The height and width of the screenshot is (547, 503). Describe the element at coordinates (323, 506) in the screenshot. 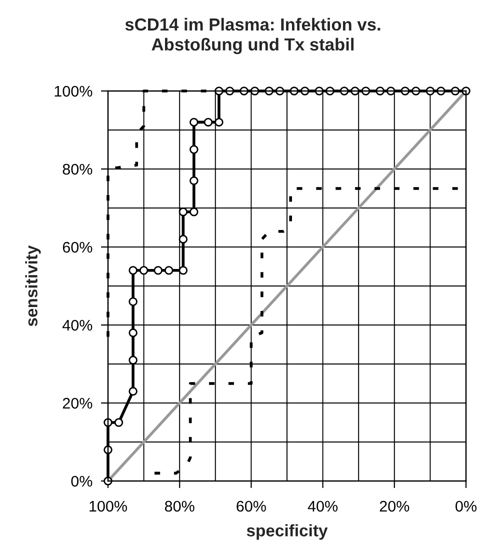

I see `x-tick-label: 40%` at that location.